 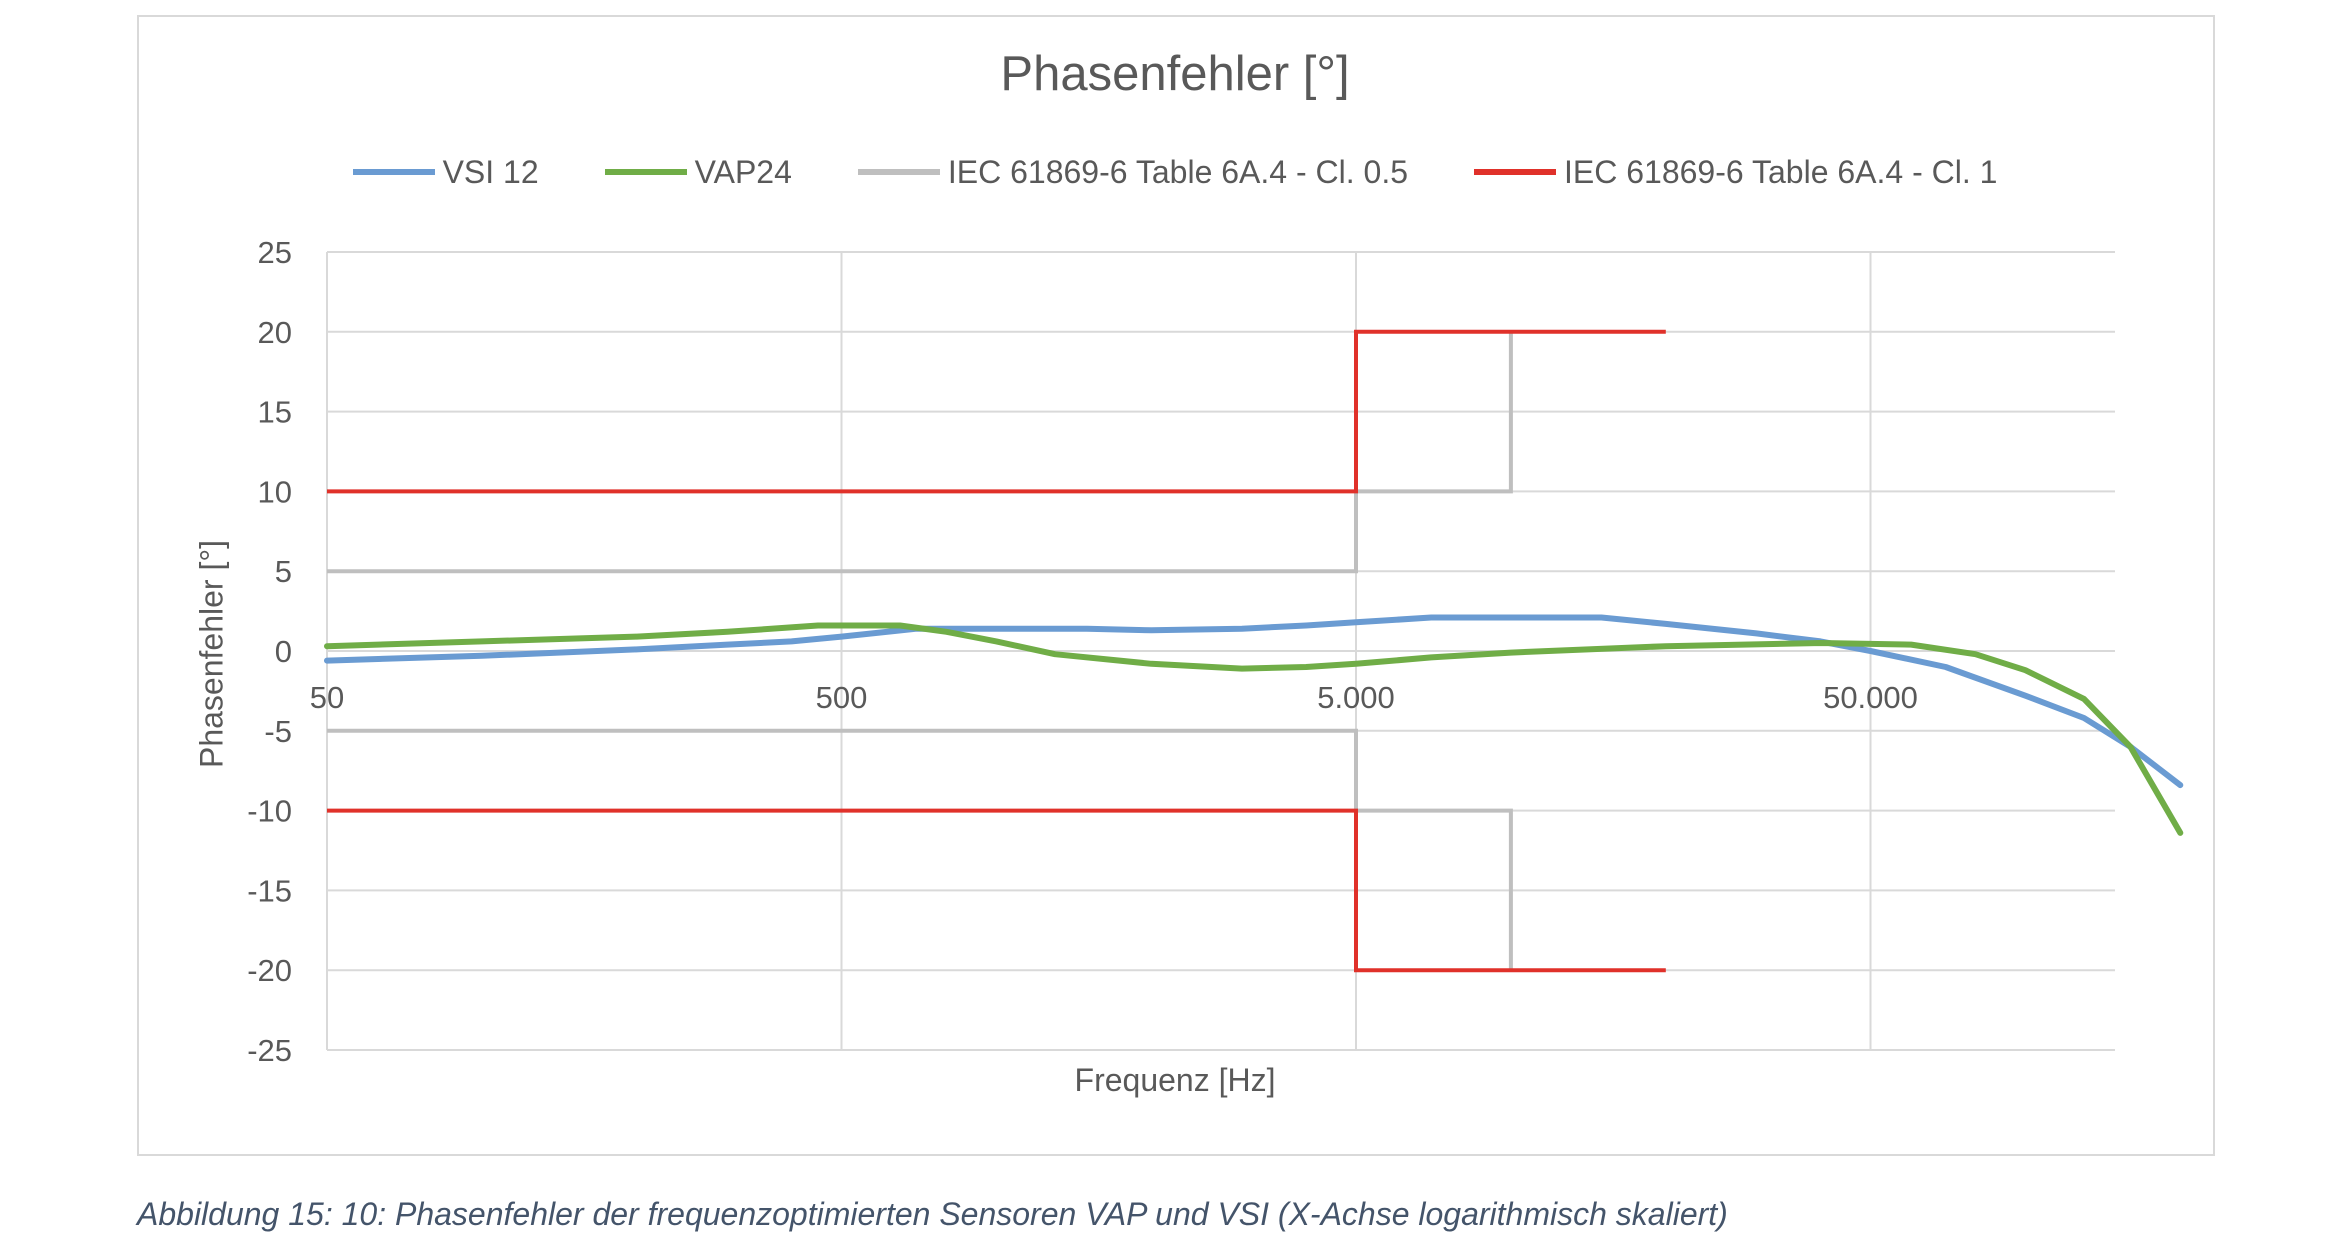 What do you see at coordinates (1515, 172) in the screenshot?
I see `legend-swatch-iec-cl1` at bounding box center [1515, 172].